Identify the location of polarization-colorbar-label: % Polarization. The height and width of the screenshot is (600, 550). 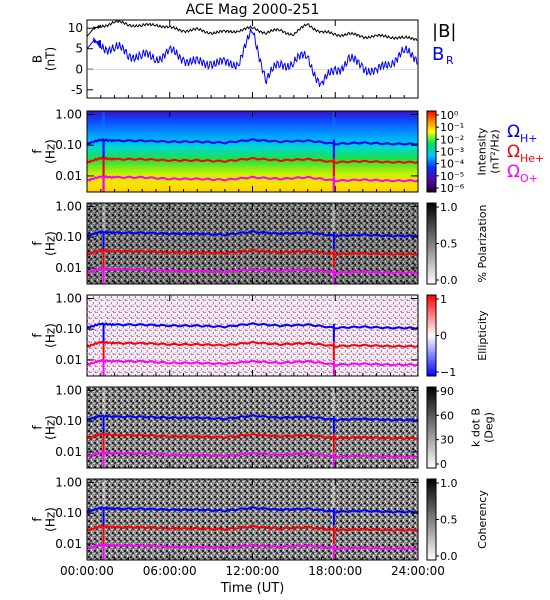
(482, 244).